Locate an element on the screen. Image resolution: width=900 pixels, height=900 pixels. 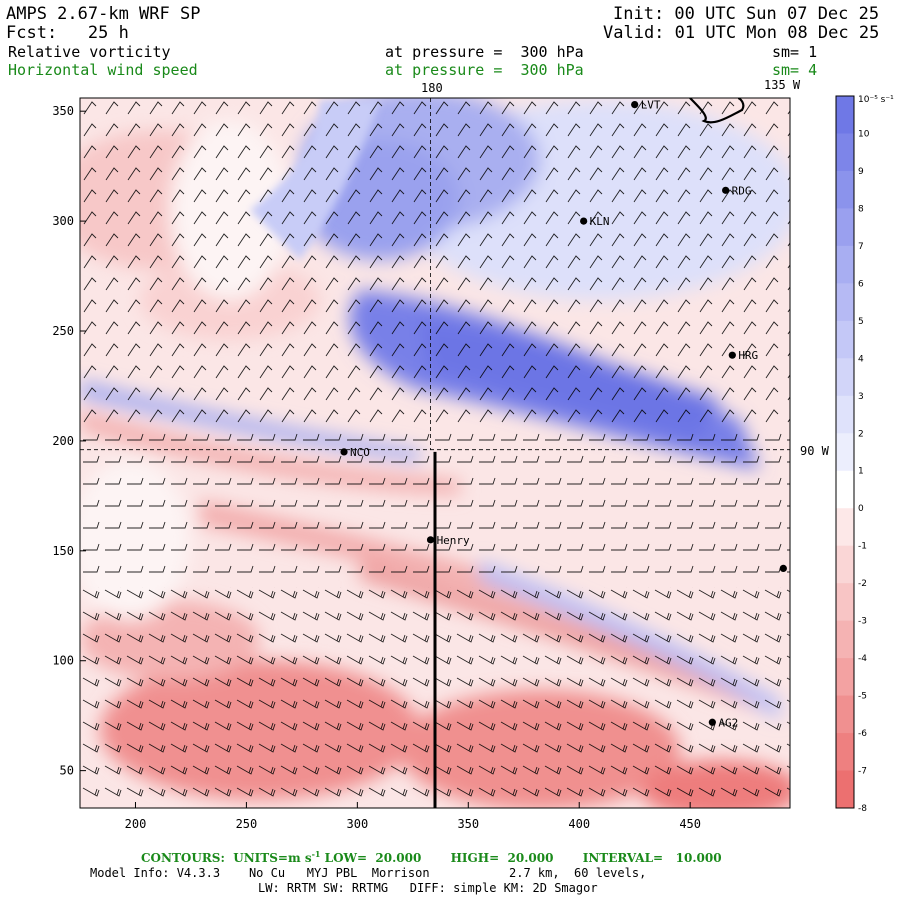
station-label: NCO is located at coordinates (360, 452).